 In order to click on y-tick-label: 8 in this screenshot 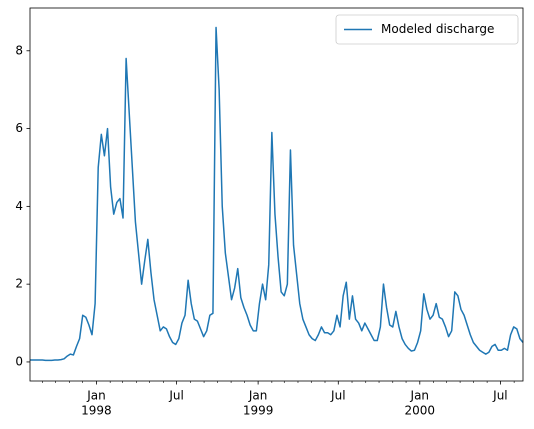, I will do `click(19, 50)`.